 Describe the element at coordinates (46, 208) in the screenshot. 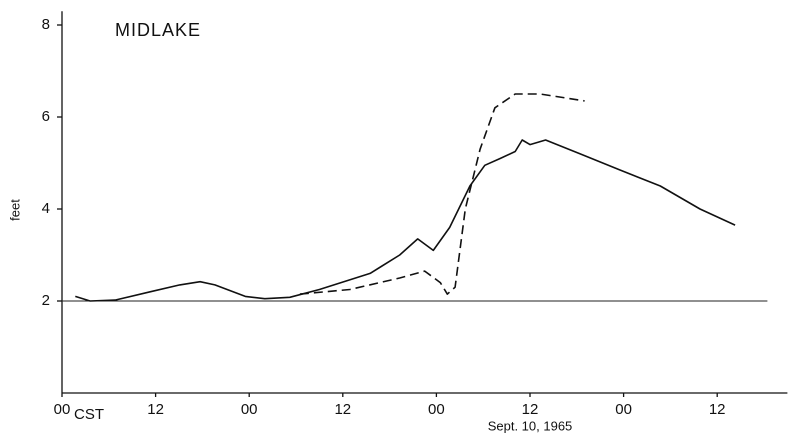

I see `y-tick-label: 4` at that location.